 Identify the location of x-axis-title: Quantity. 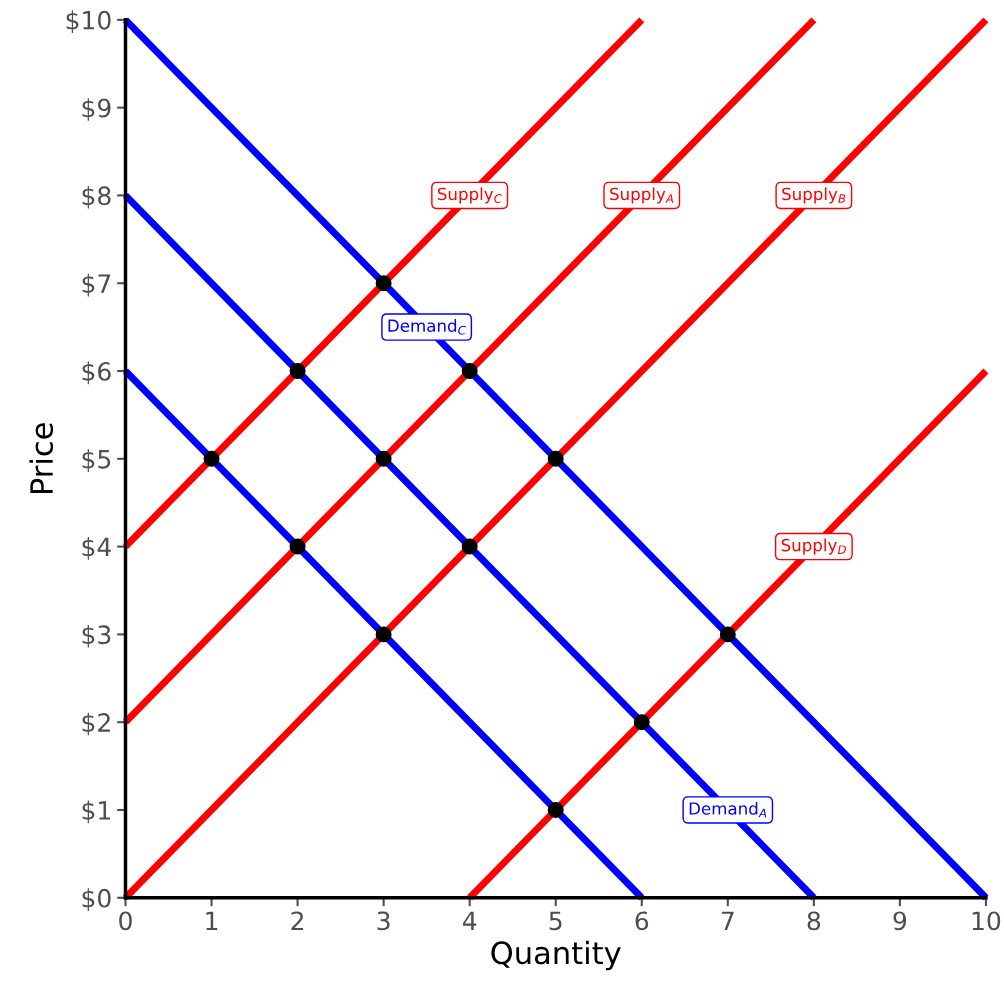
(556, 955).